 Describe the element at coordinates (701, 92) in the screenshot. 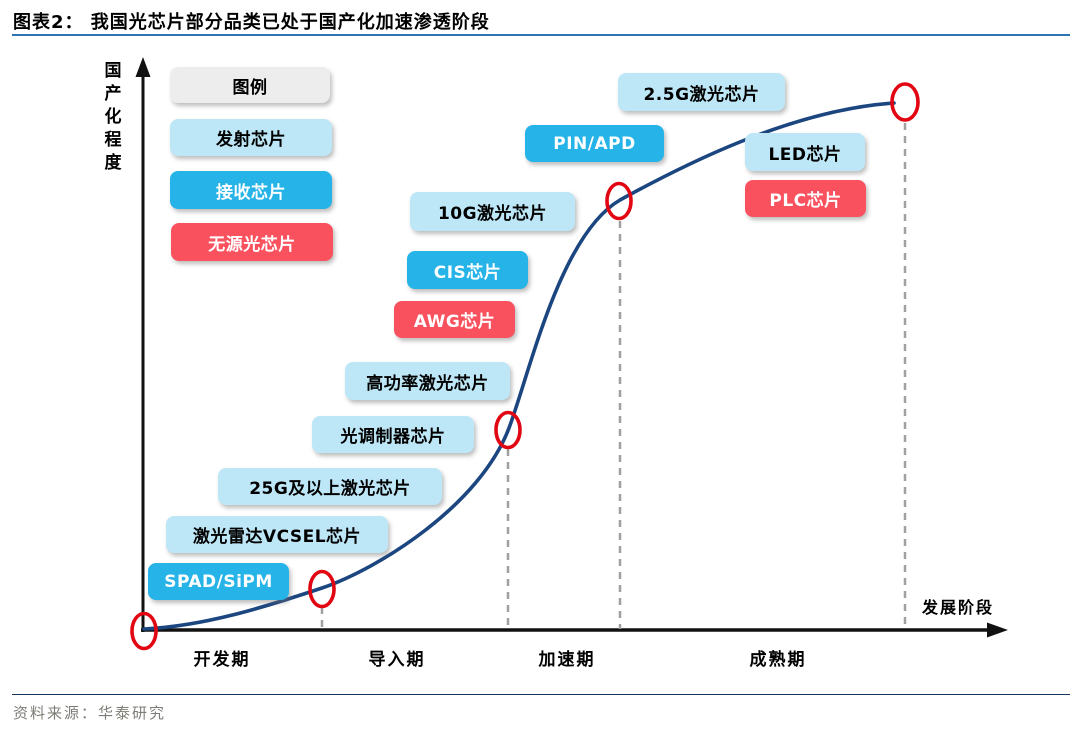

I see `chip-box-2-5g-laser: 2.5G激光芯片` at that location.